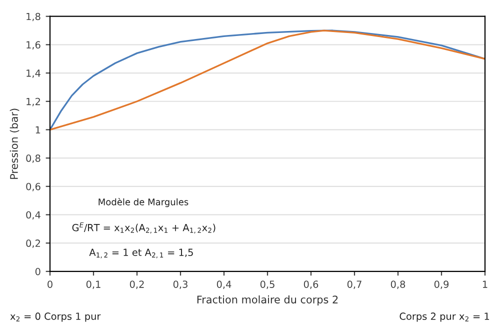 Image resolution: width=500 pixels, height=327 pixels. What do you see at coordinates (180, 284) in the screenshot?
I see `x-tick-label: 0,3` at bounding box center [180, 284].